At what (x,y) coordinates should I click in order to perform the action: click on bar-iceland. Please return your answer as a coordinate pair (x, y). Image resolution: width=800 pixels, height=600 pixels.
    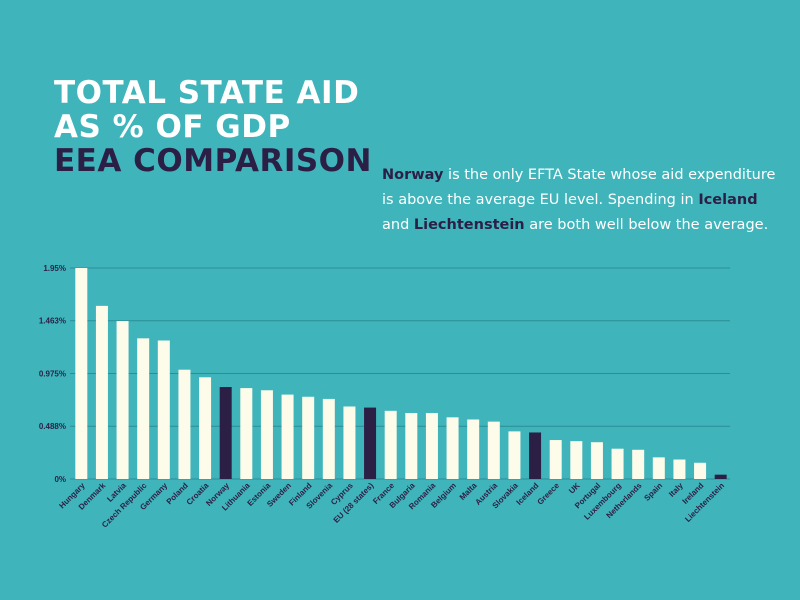
    Looking at the image, I should click on (535, 455).